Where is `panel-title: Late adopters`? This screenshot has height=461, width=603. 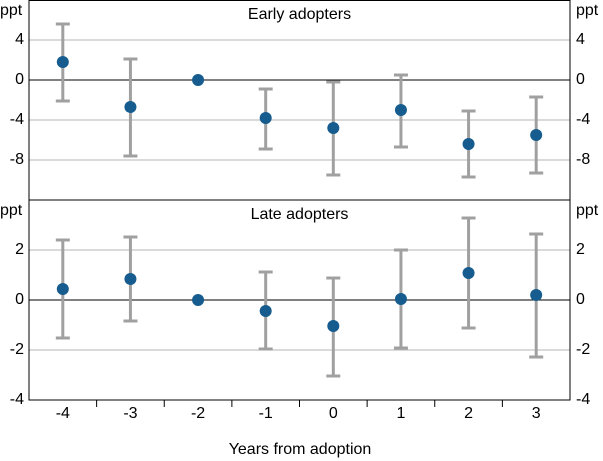 panel-title: Late adopters is located at coordinates (300, 214).